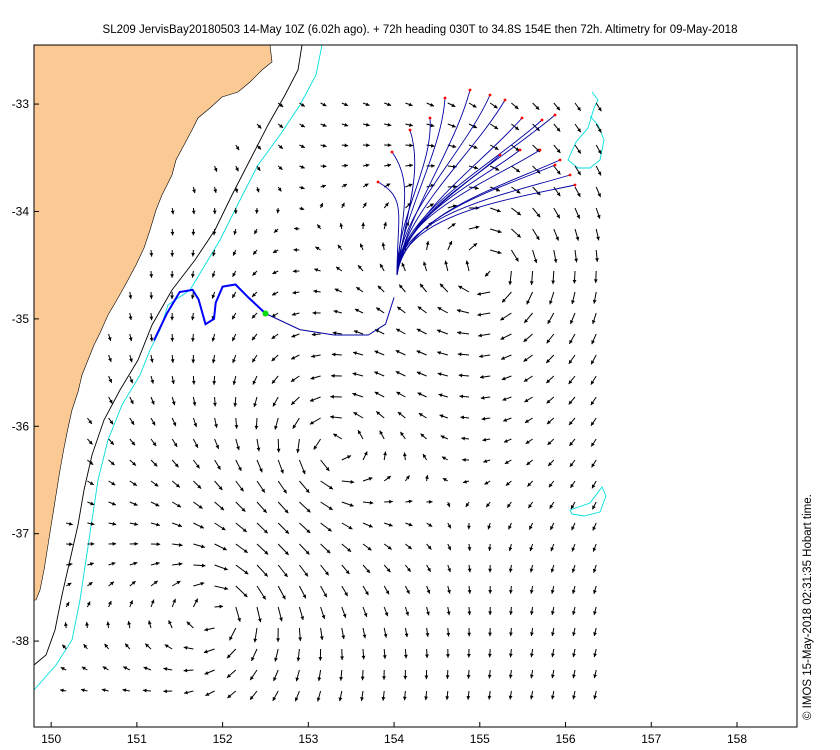 Image resolution: width=840 pixels, height=750 pixels. What do you see at coordinates (21, 426) in the screenshot?
I see `y-tick-label: -36` at bounding box center [21, 426].